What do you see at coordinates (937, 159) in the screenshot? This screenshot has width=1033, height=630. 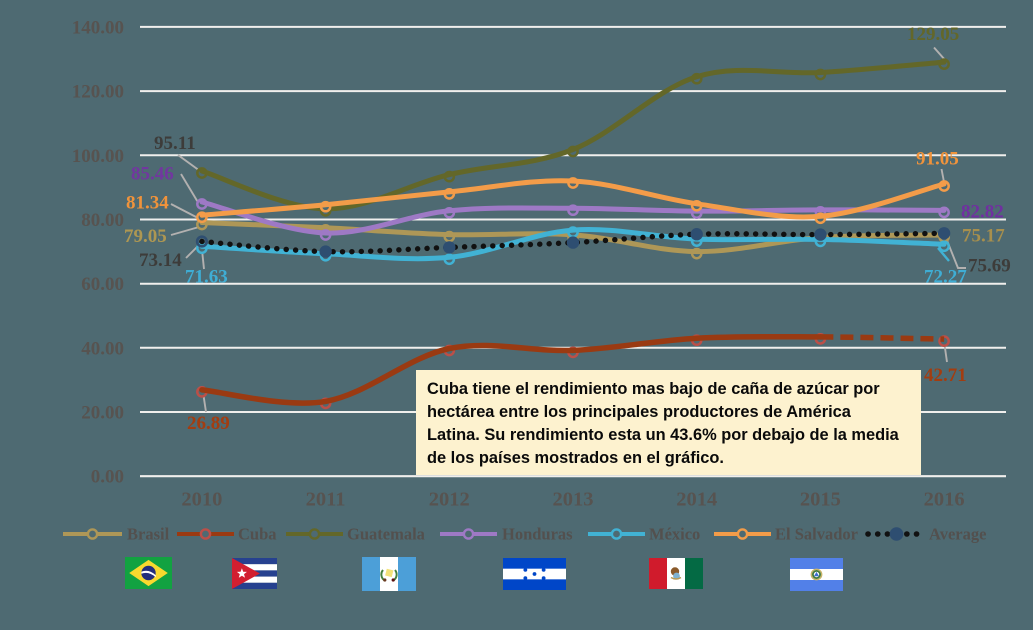 I see `svg-text: 91.05` at bounding box center [937, 159].